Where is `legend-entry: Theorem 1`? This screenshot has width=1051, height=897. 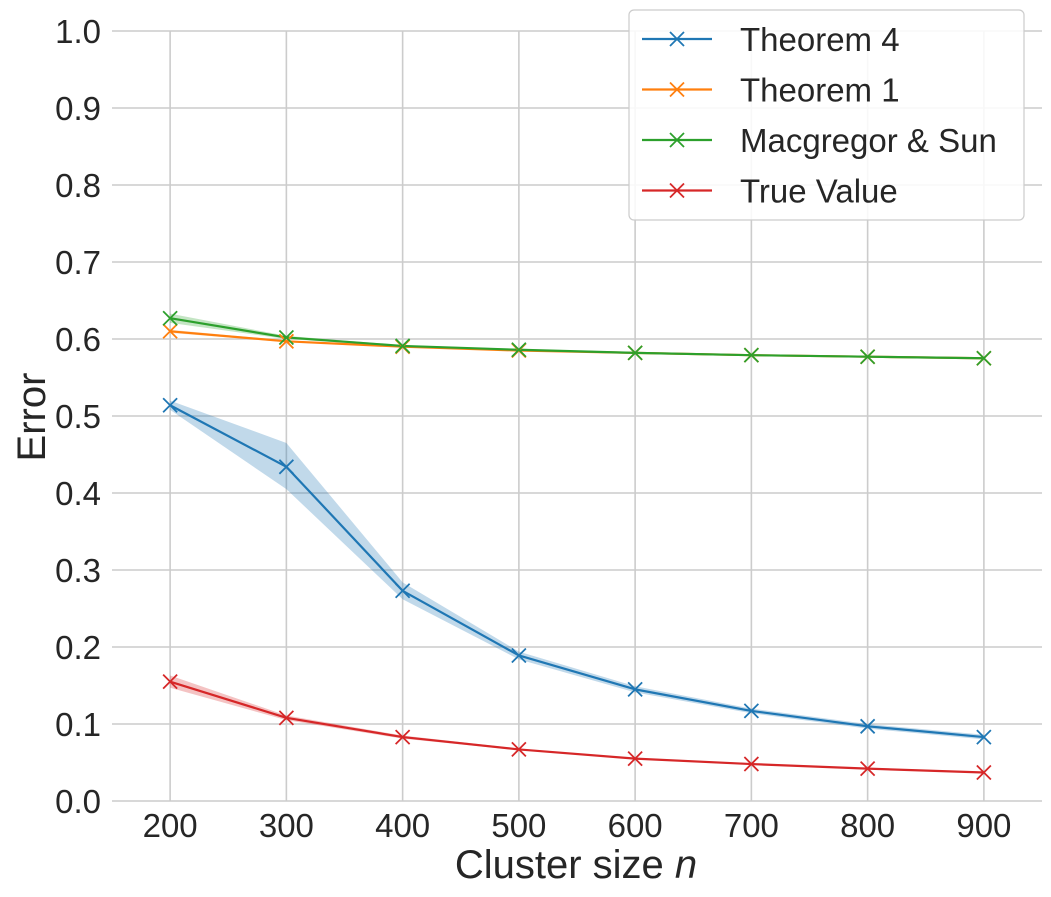 legend-entry: Theorem 1 is located at coordinates (771, 90).